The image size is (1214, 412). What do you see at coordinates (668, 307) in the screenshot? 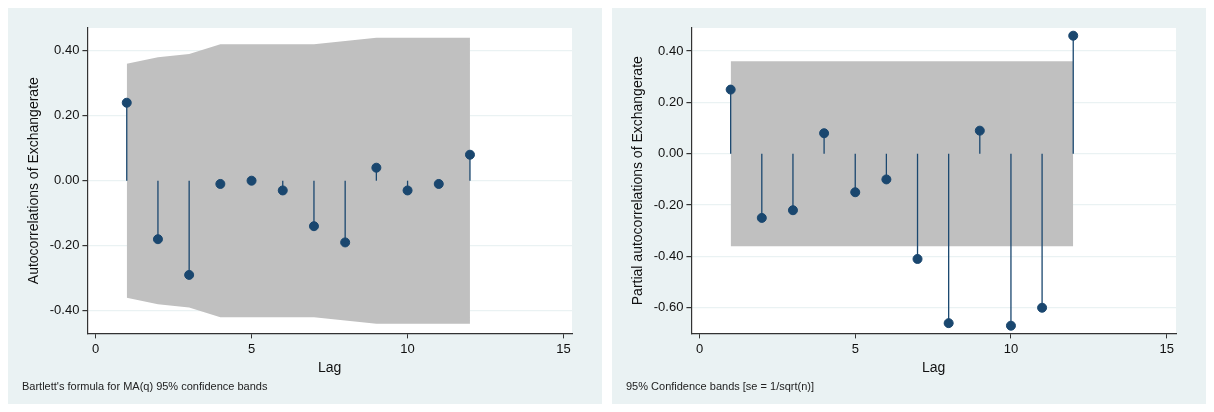
I see `y-tick-label: -0.60` at bounding box center [668, 307].